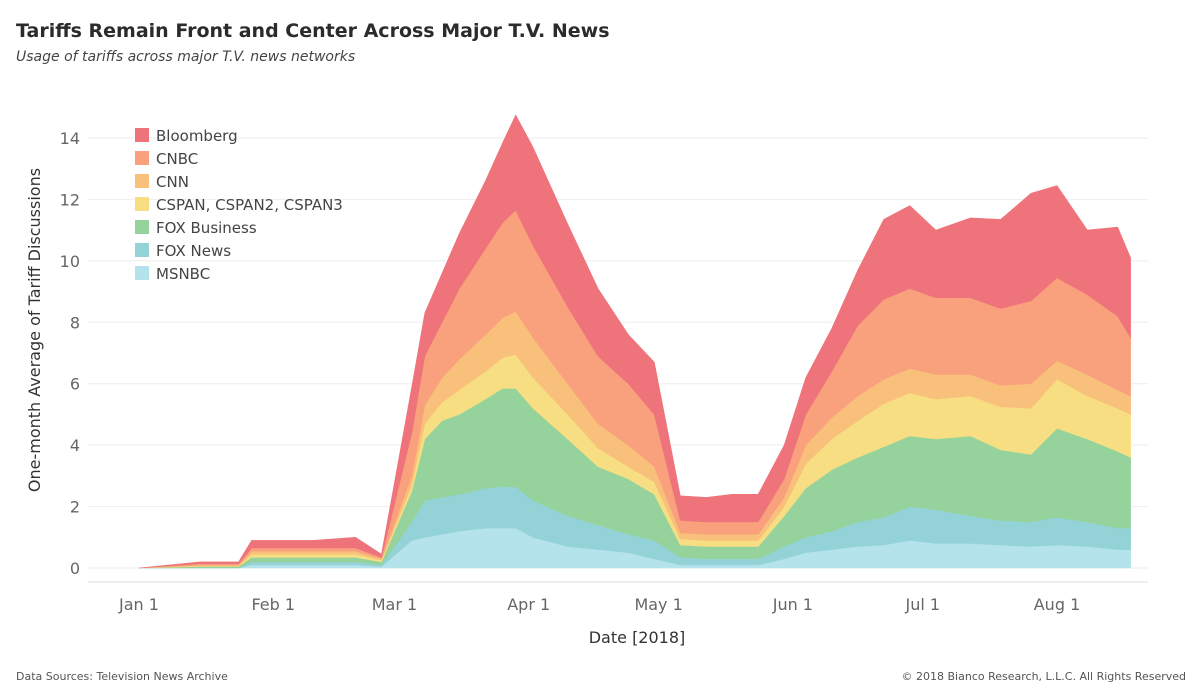 This screenshot has width=1200, height=700. Describe the element at coordinates (792, 604) in the screenshot. I see `x-tick-label: Jun 1` at that location.